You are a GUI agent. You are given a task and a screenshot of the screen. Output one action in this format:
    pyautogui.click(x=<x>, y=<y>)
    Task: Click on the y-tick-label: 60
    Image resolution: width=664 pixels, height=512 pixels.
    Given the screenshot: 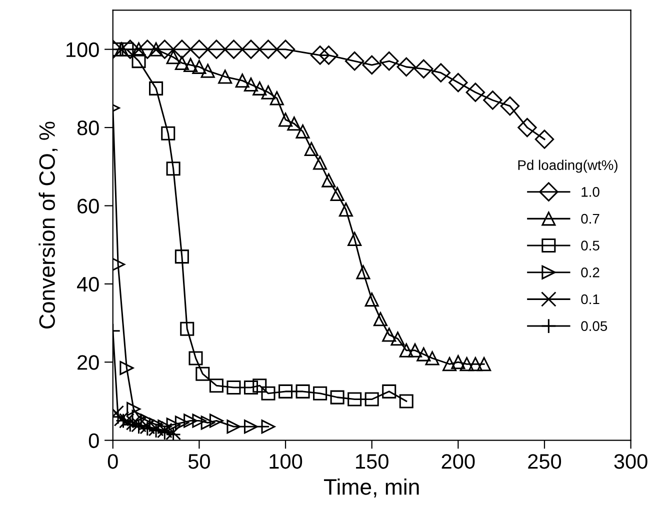 What is the action you would take?
    pyautogui.click(x=88, y=206)
    